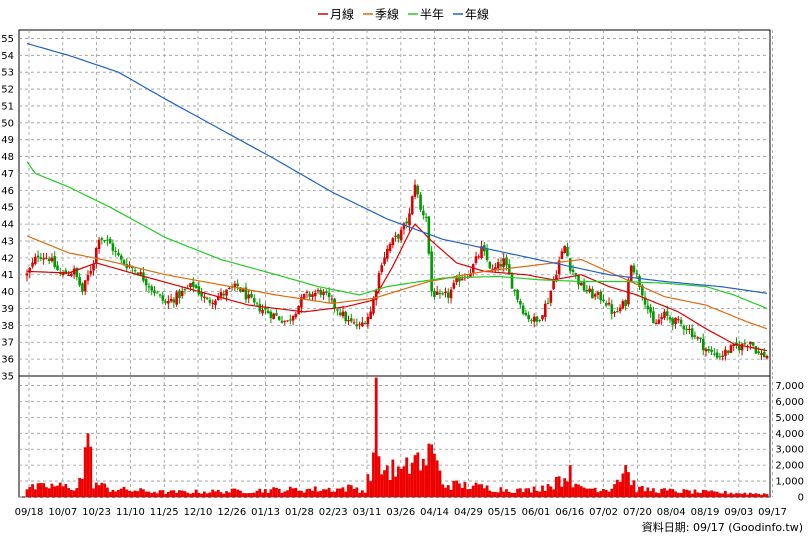  I want to click on legend-label: 半年, so click(432, 15).